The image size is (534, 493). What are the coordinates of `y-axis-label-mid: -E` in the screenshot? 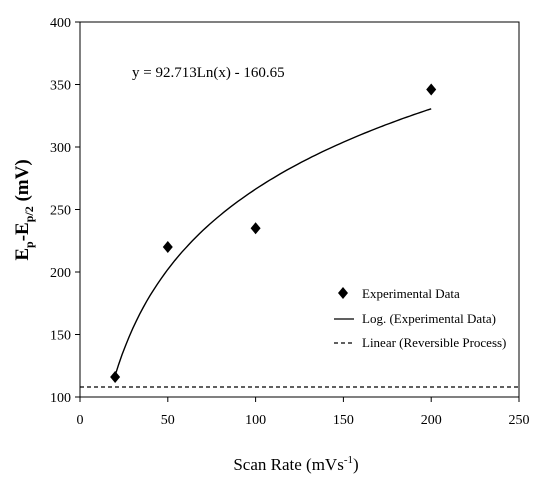 It's located at (22, 231).